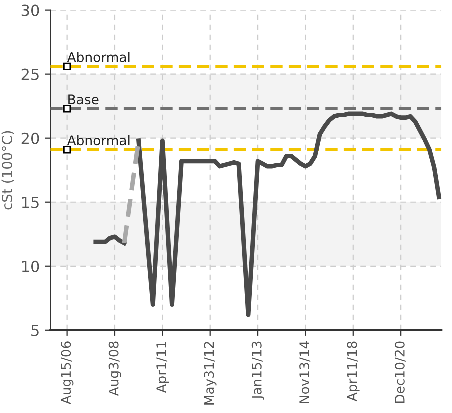  I want to click on x-tick-label: Aug3/08, so click(115, 369).